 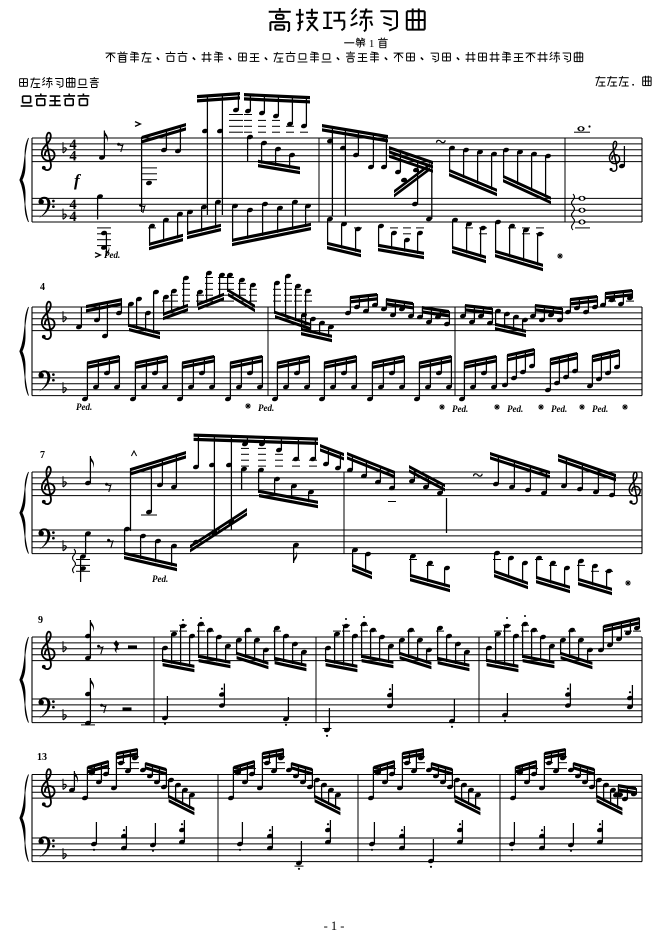 What do you see at coordinates (78, 180) in the screenshot?
I see `svg-text: f` at bounding box center [78, 180].